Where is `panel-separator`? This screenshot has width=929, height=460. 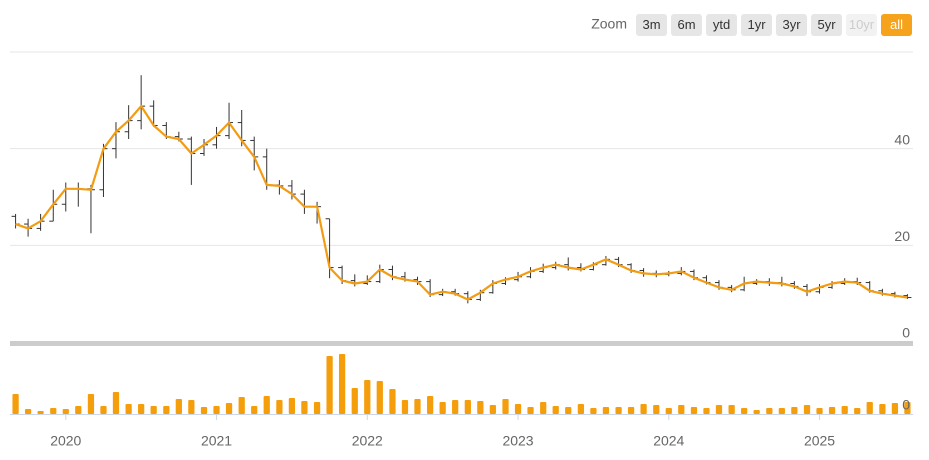 panel-separator is located at coordinates (461, 343).